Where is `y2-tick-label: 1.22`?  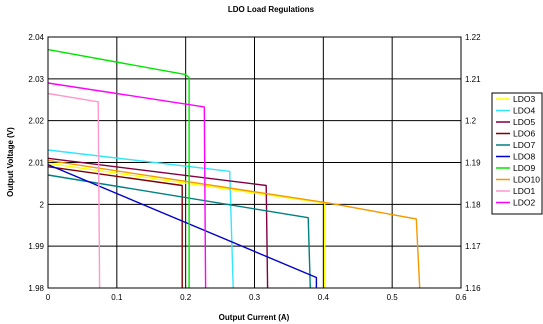
y2-tick-label: 1.22 is located at coordinates (473, 37).